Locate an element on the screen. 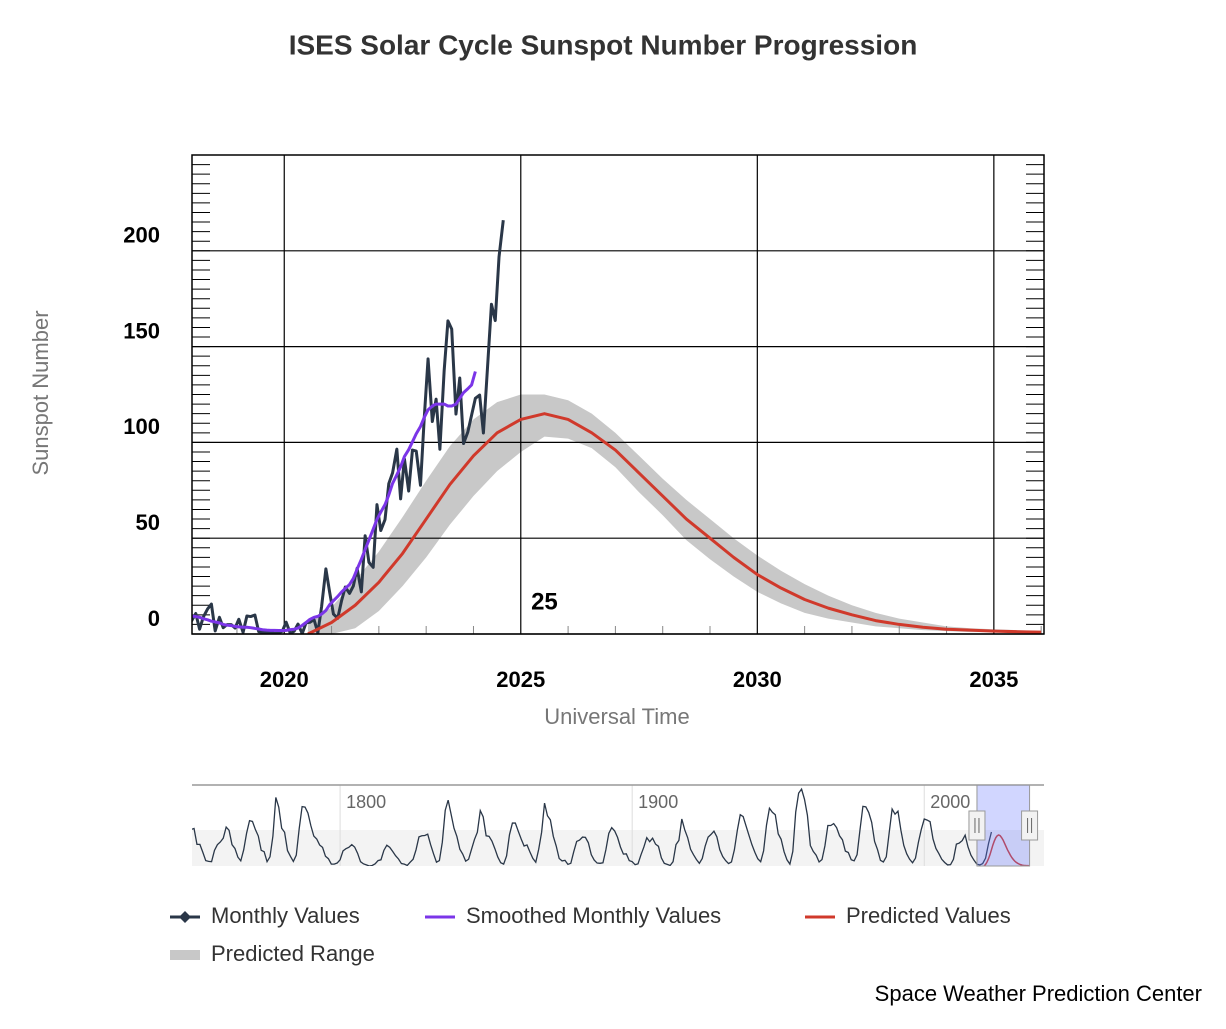  navigator-plot is located at coordinates (611, 826).